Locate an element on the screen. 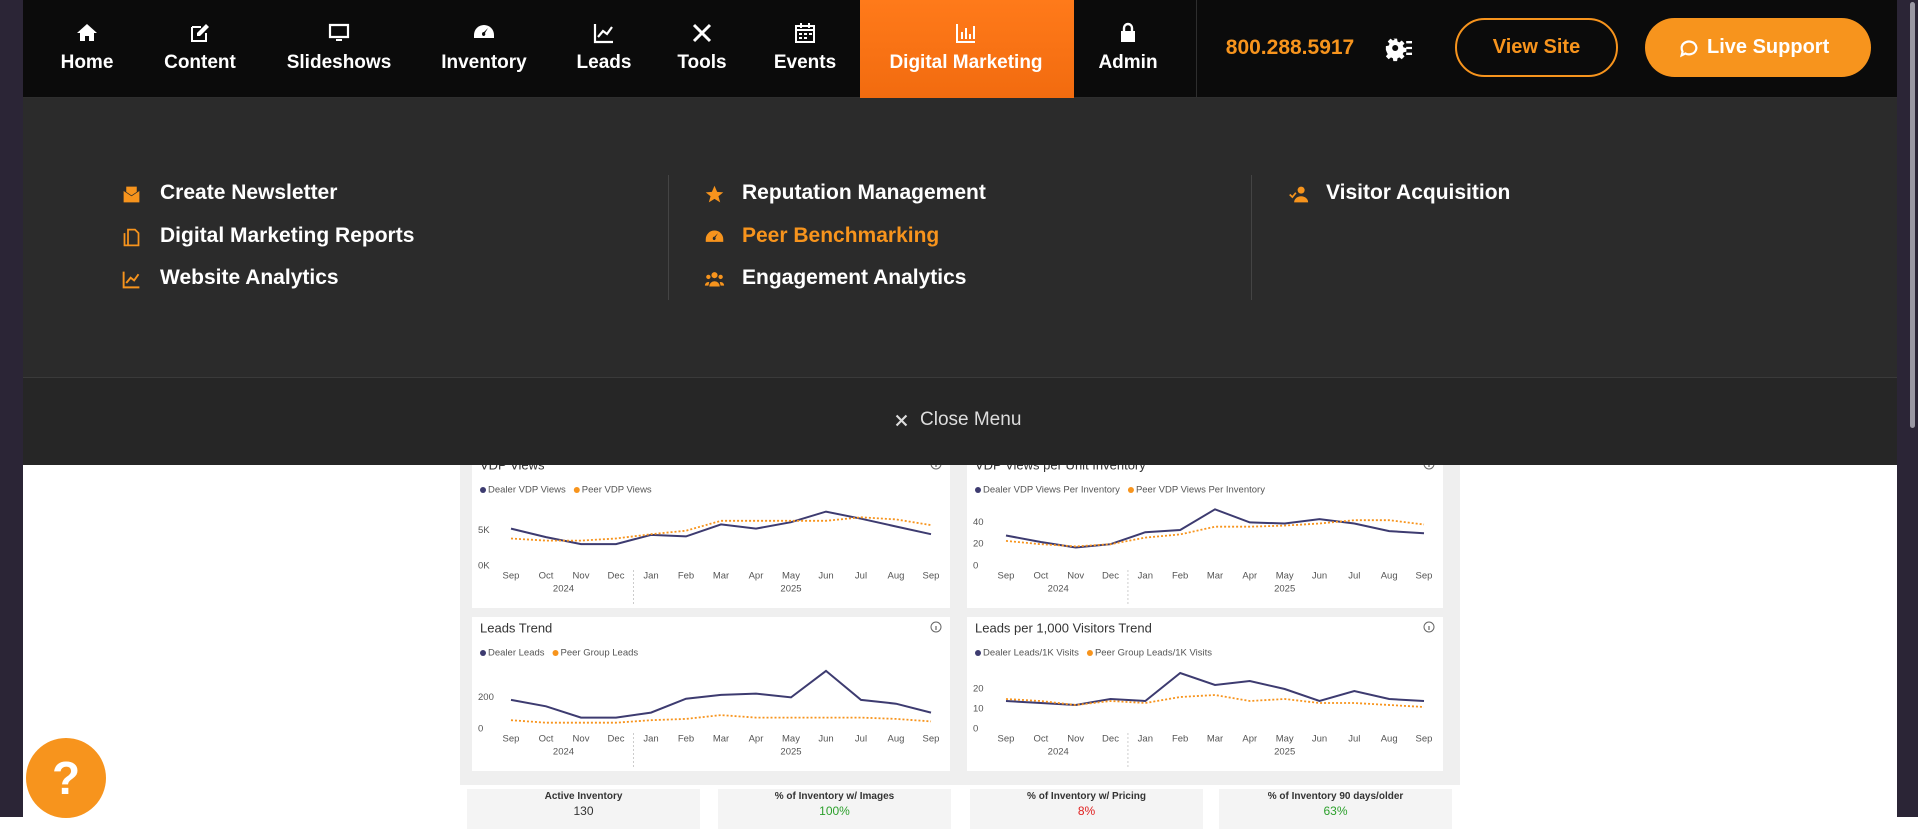 Image resolution: width=1918 pixels, height=829 pixels. help-button: ? is located at coordinates (66, 778).